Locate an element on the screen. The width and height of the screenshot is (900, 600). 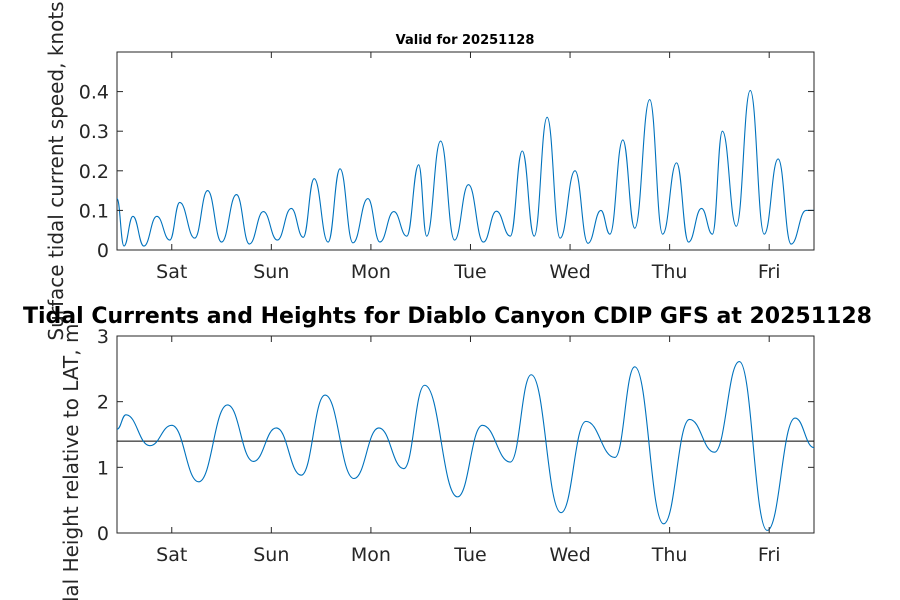
height-x-tick-label: Thu is located at coordinates (669, 555).